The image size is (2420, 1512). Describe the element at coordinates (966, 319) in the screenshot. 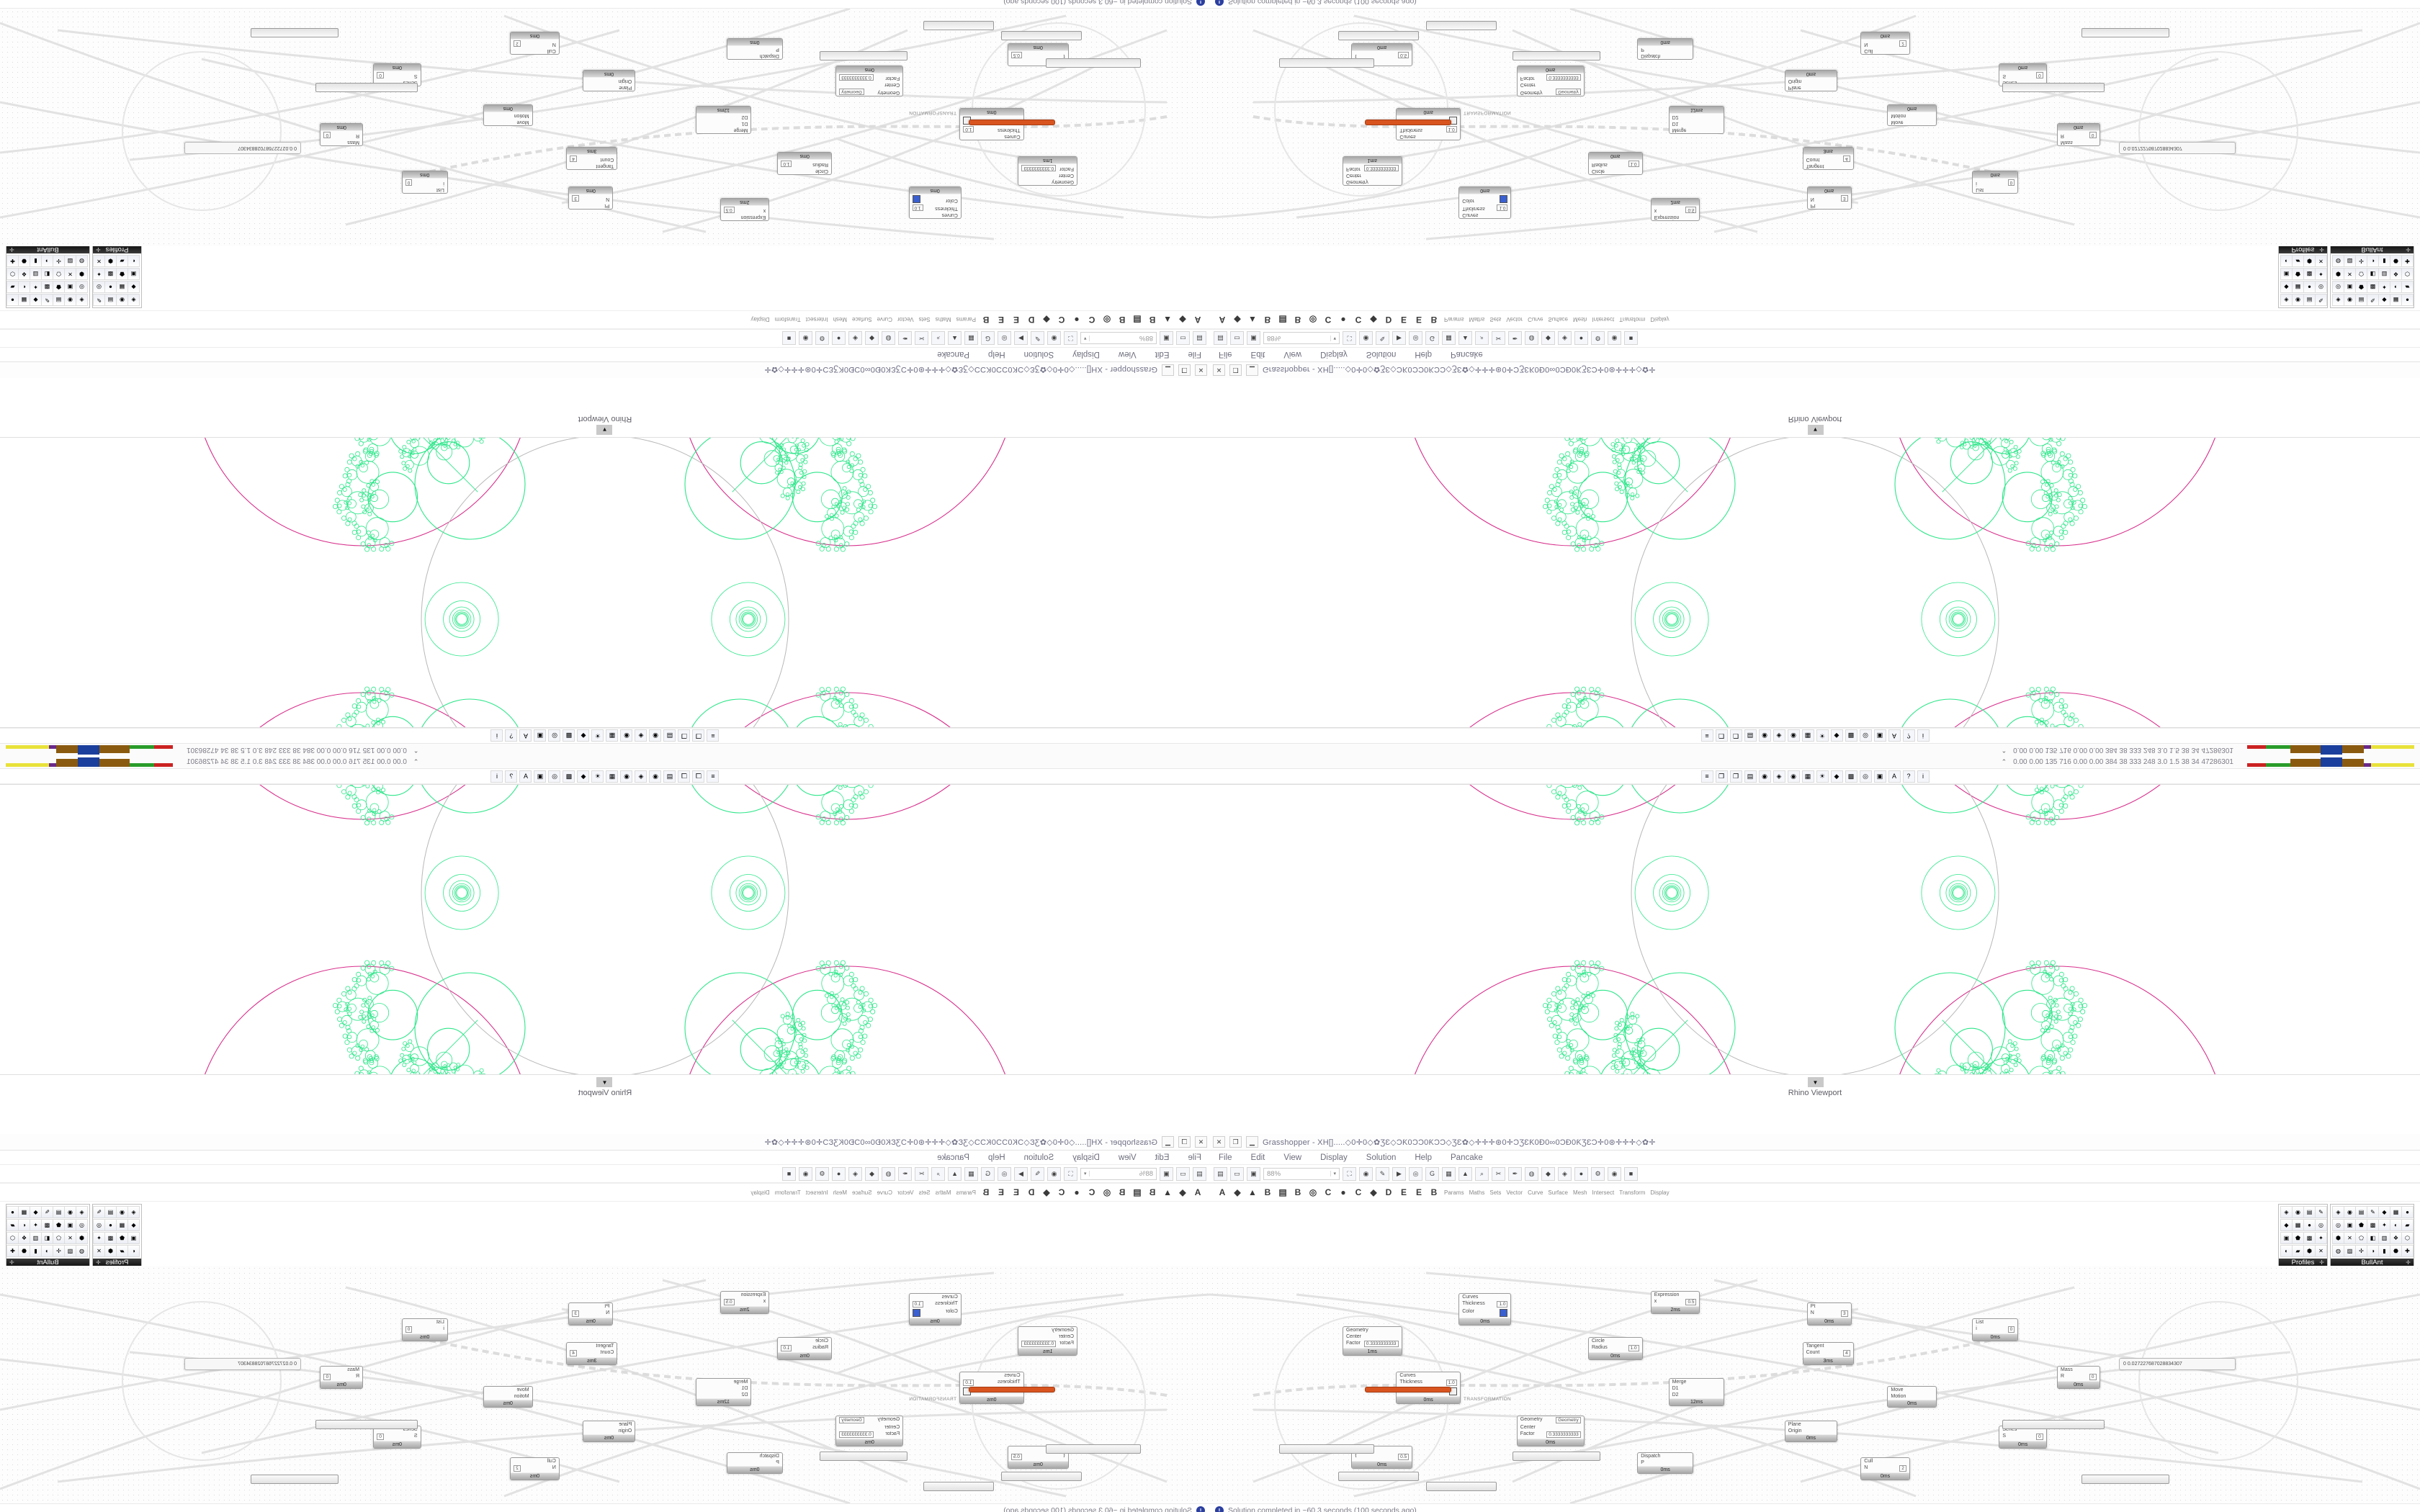

I see `component-tab-params: Params` at that location.